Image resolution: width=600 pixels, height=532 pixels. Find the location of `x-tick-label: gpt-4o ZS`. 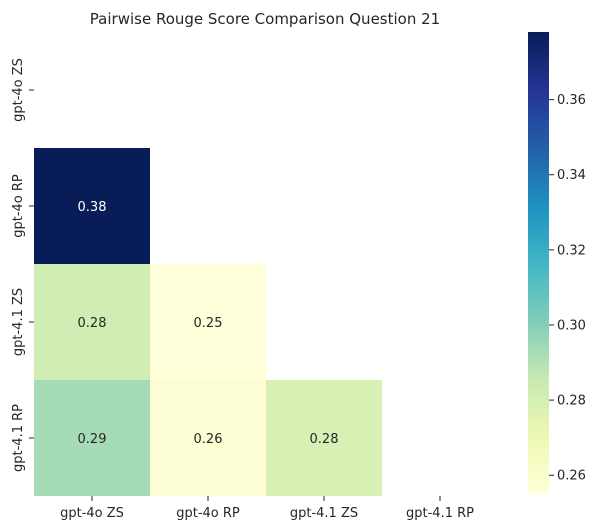

x-tick-label: gpt-4o ZS is located at coordinates (92, 513).